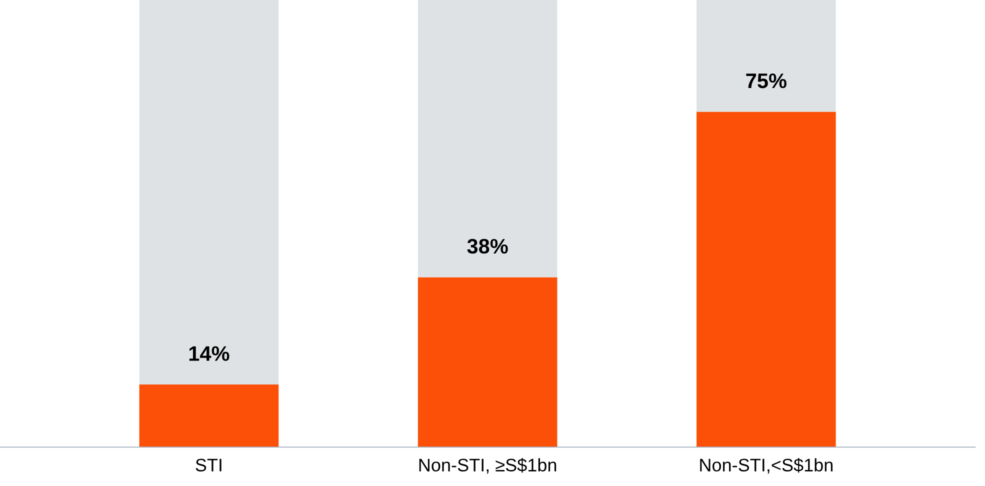 The width and height of the screenshot is (985, 486). What do you see at coordinates (766, 81) in the screenshot?
I see `data-label: 75%` at bounding box center [766, 81].